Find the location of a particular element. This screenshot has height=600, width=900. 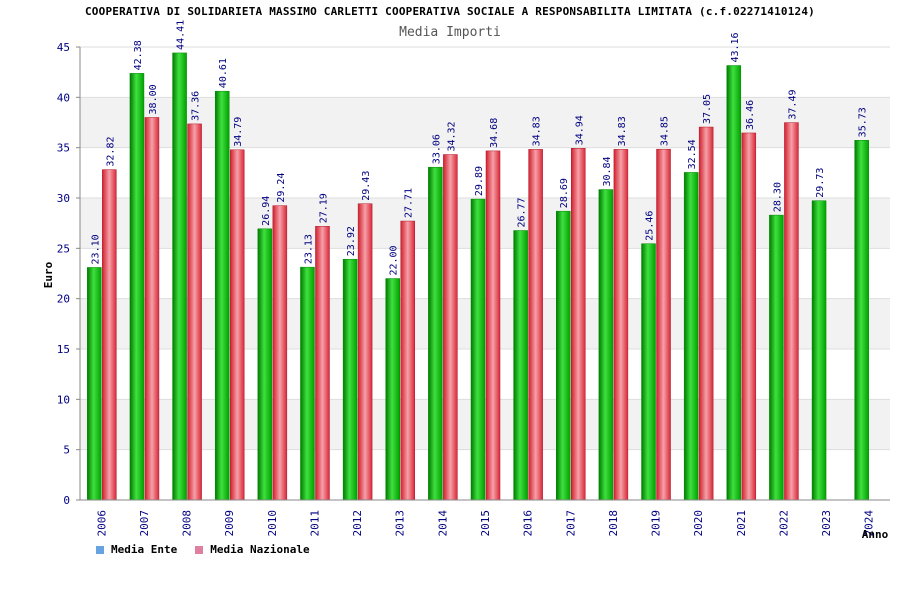

value-label-media-ente: 29.73 is located at coordinates (820, 183).